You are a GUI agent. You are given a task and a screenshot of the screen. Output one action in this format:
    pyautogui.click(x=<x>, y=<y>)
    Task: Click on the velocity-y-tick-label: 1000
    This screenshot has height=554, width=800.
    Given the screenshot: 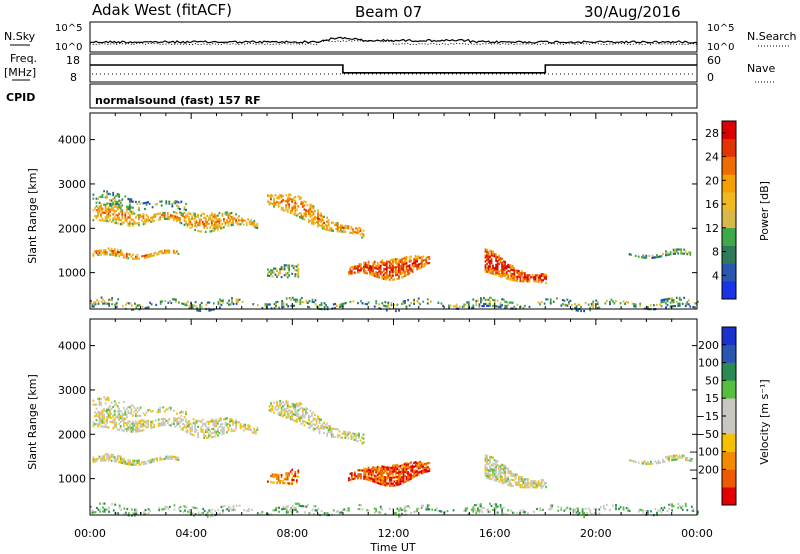 What is the action you would take?
    pyautogui.click(x=72, y=479)
    